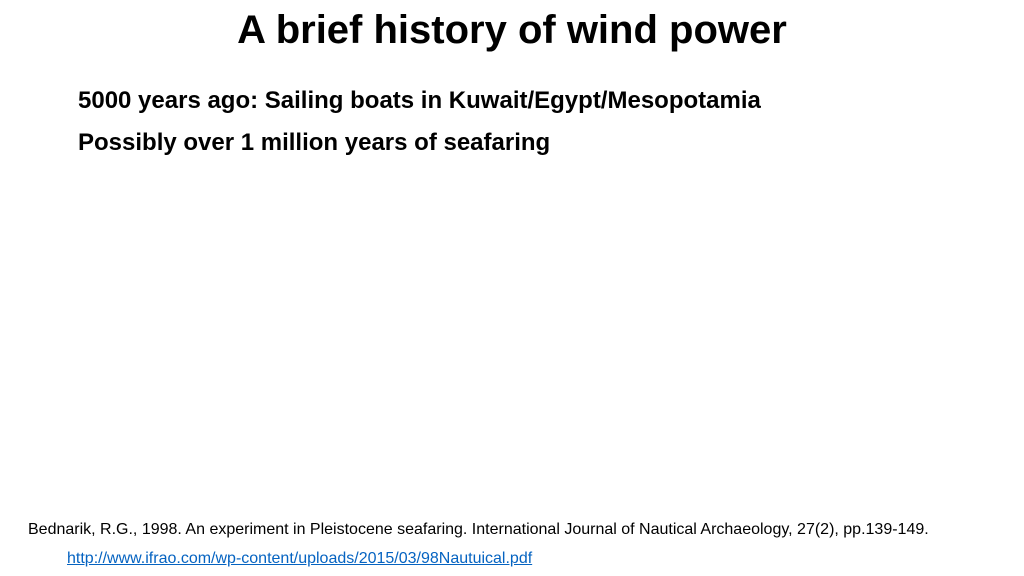 Image resolution: width=1024 pixels, height=576 pixels. What do you see at coordinates (512, 30) in the screenshot?
I see `slide-title: A brief history of wind power` at bounding box center [512, 30].